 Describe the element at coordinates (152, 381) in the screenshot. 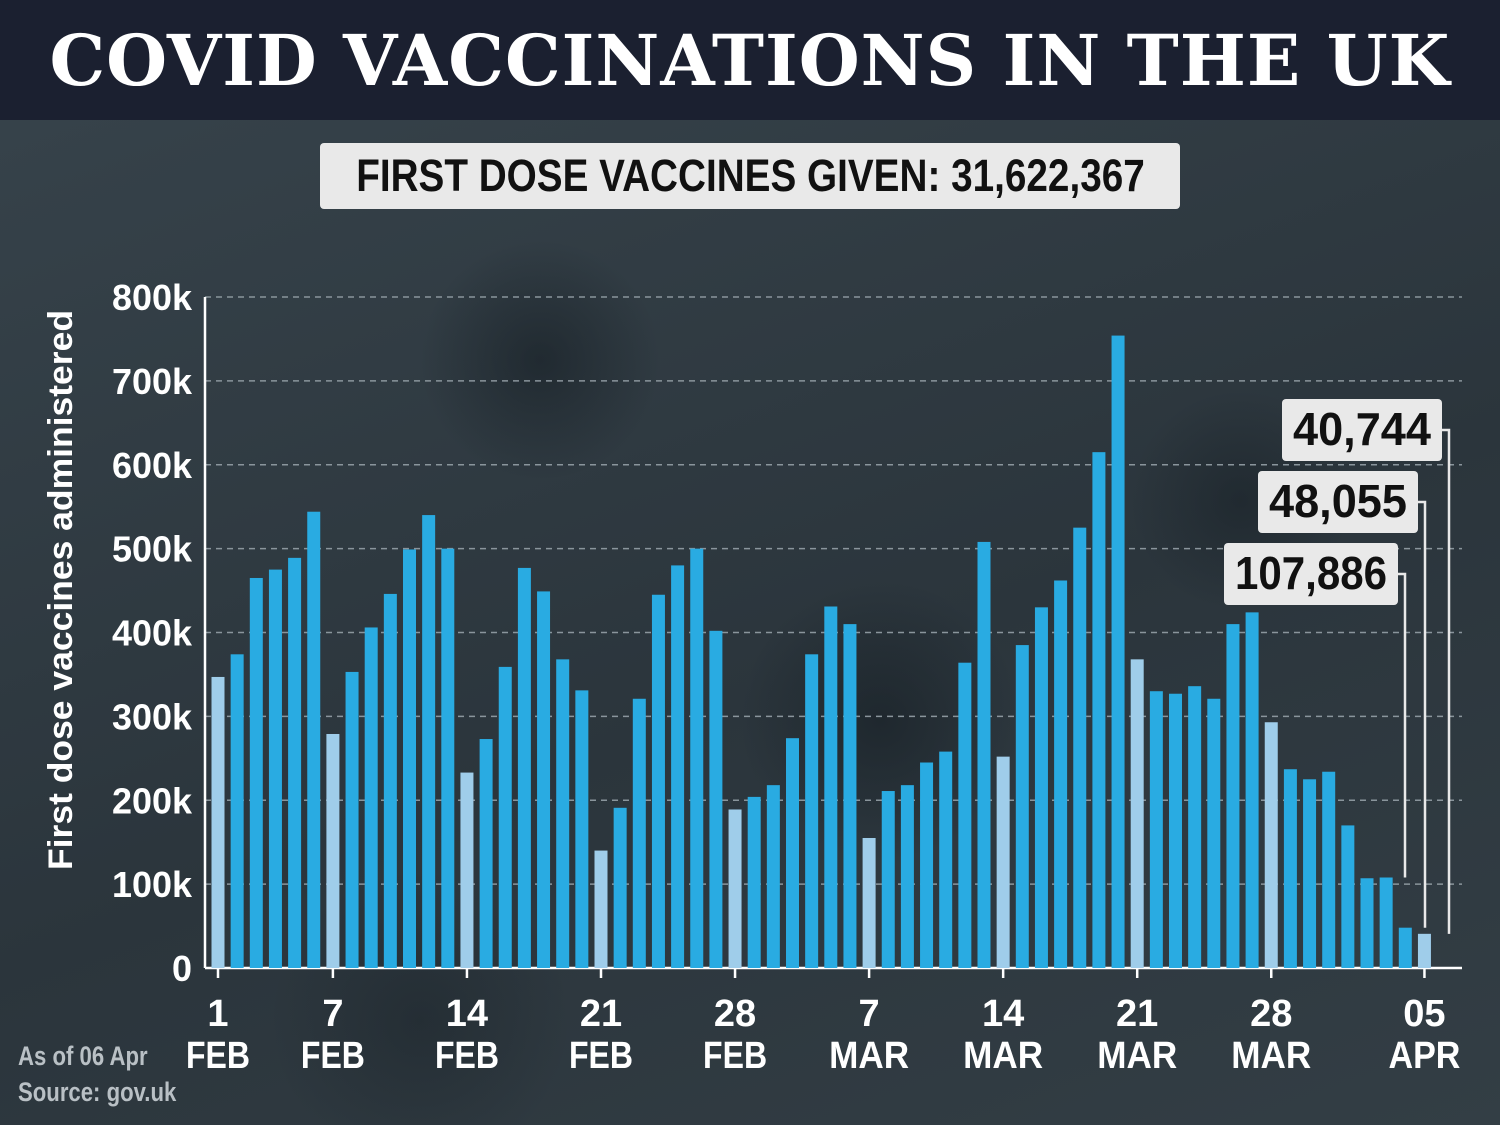

I see `y-tick-label: 700k` at that location.